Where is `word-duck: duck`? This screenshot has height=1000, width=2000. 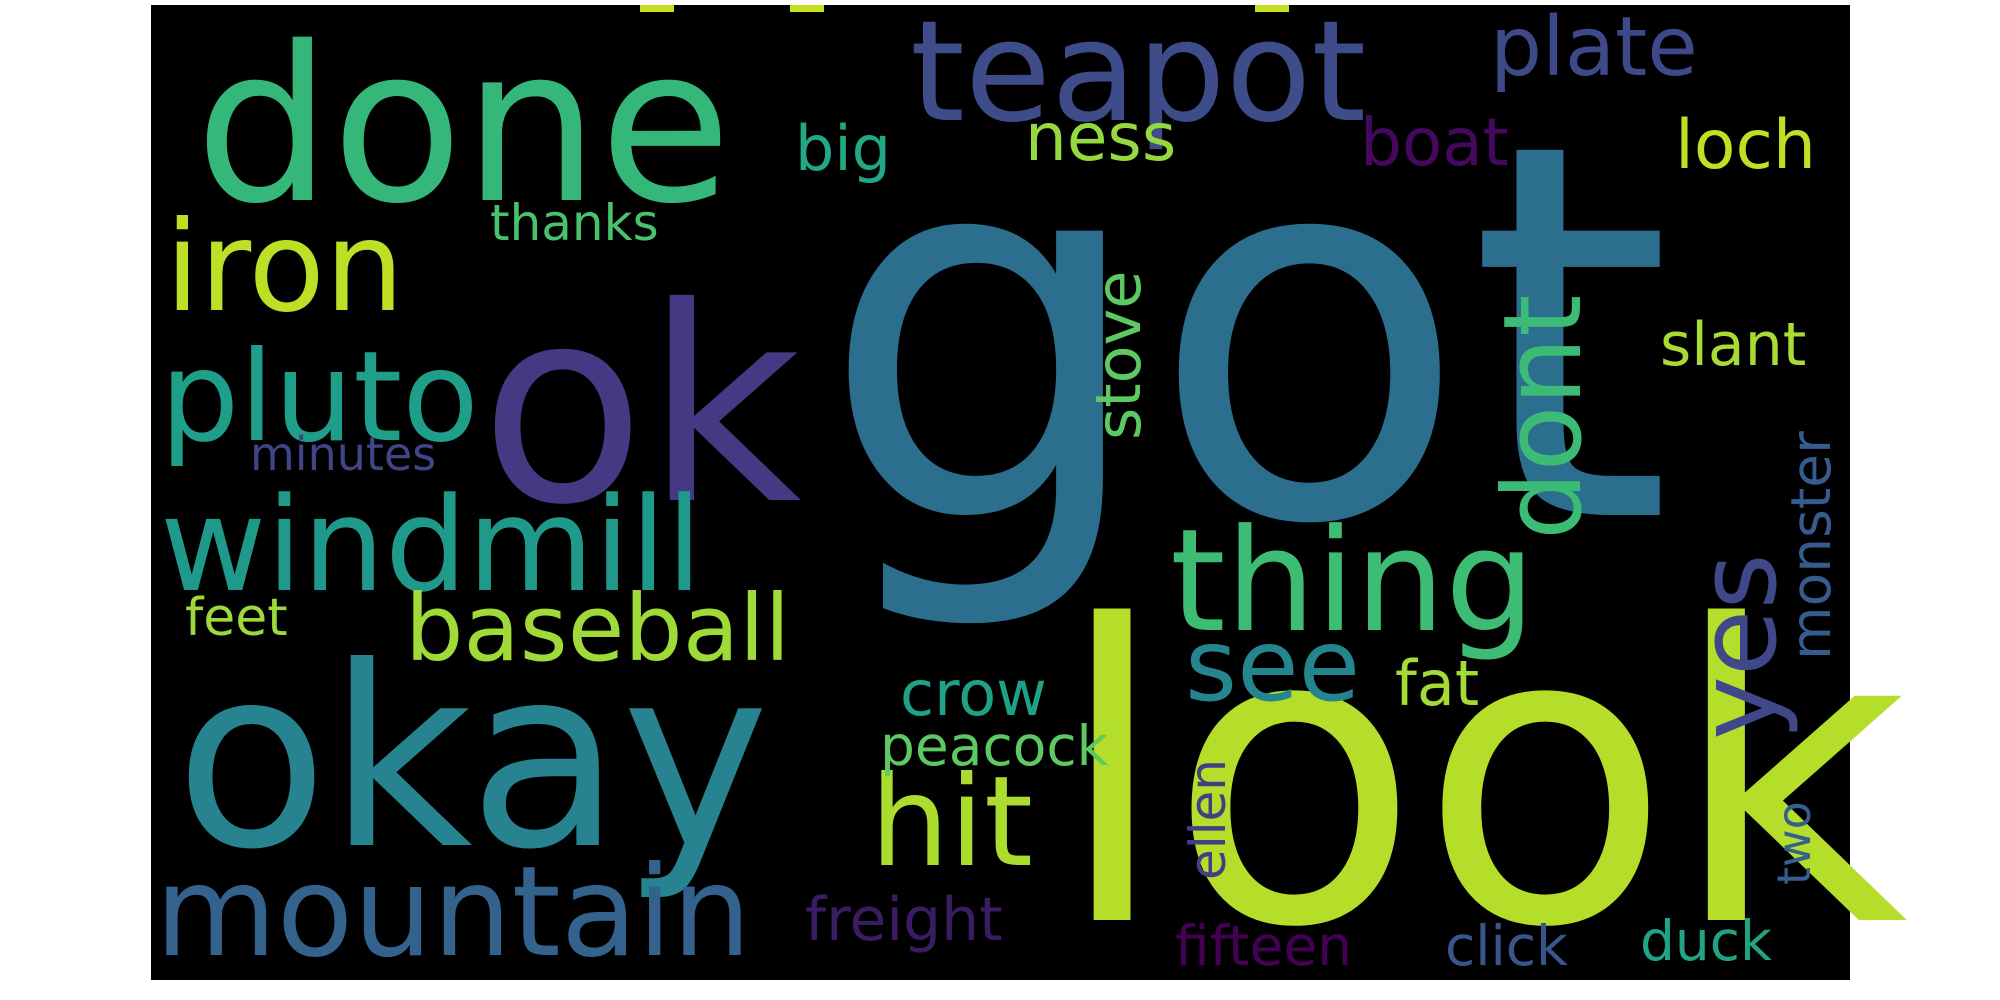
word-duck: duck is located at coordinates (1706, 941).